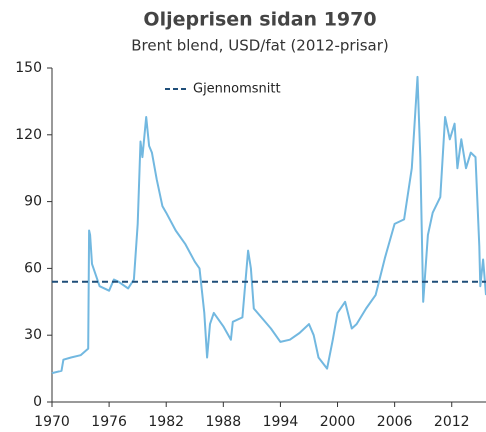 This screenshot has width=486, height=432. Describe the element at coordinates (338, 422) in the screenshot. I see `x-tick-label: 2000` at that location.